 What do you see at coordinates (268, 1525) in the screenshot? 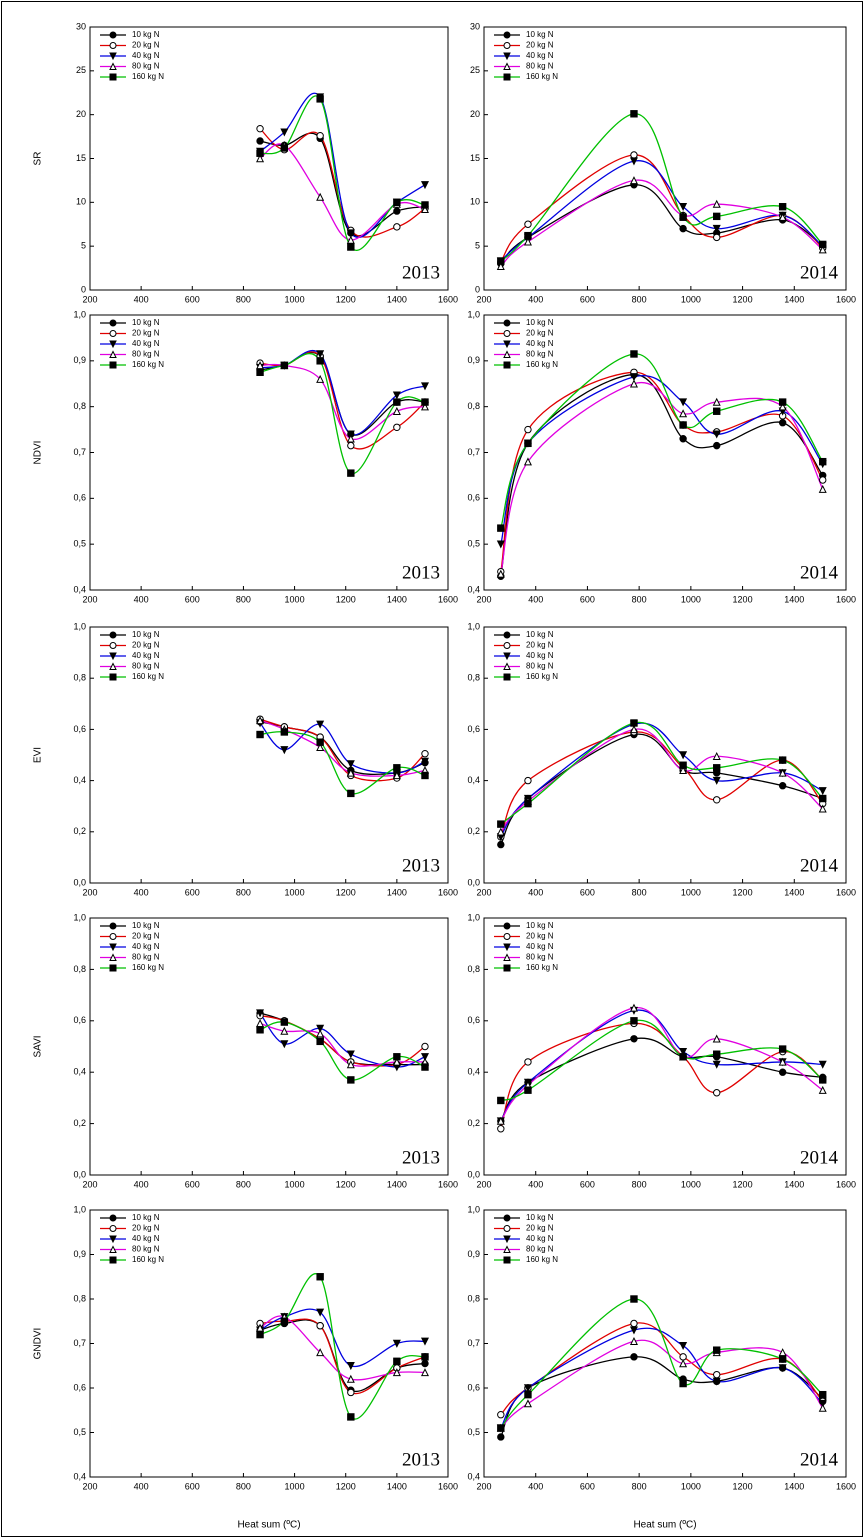
I see `x-axis-label: Heat sum (ºC)` at bounding box center [268, 1525].